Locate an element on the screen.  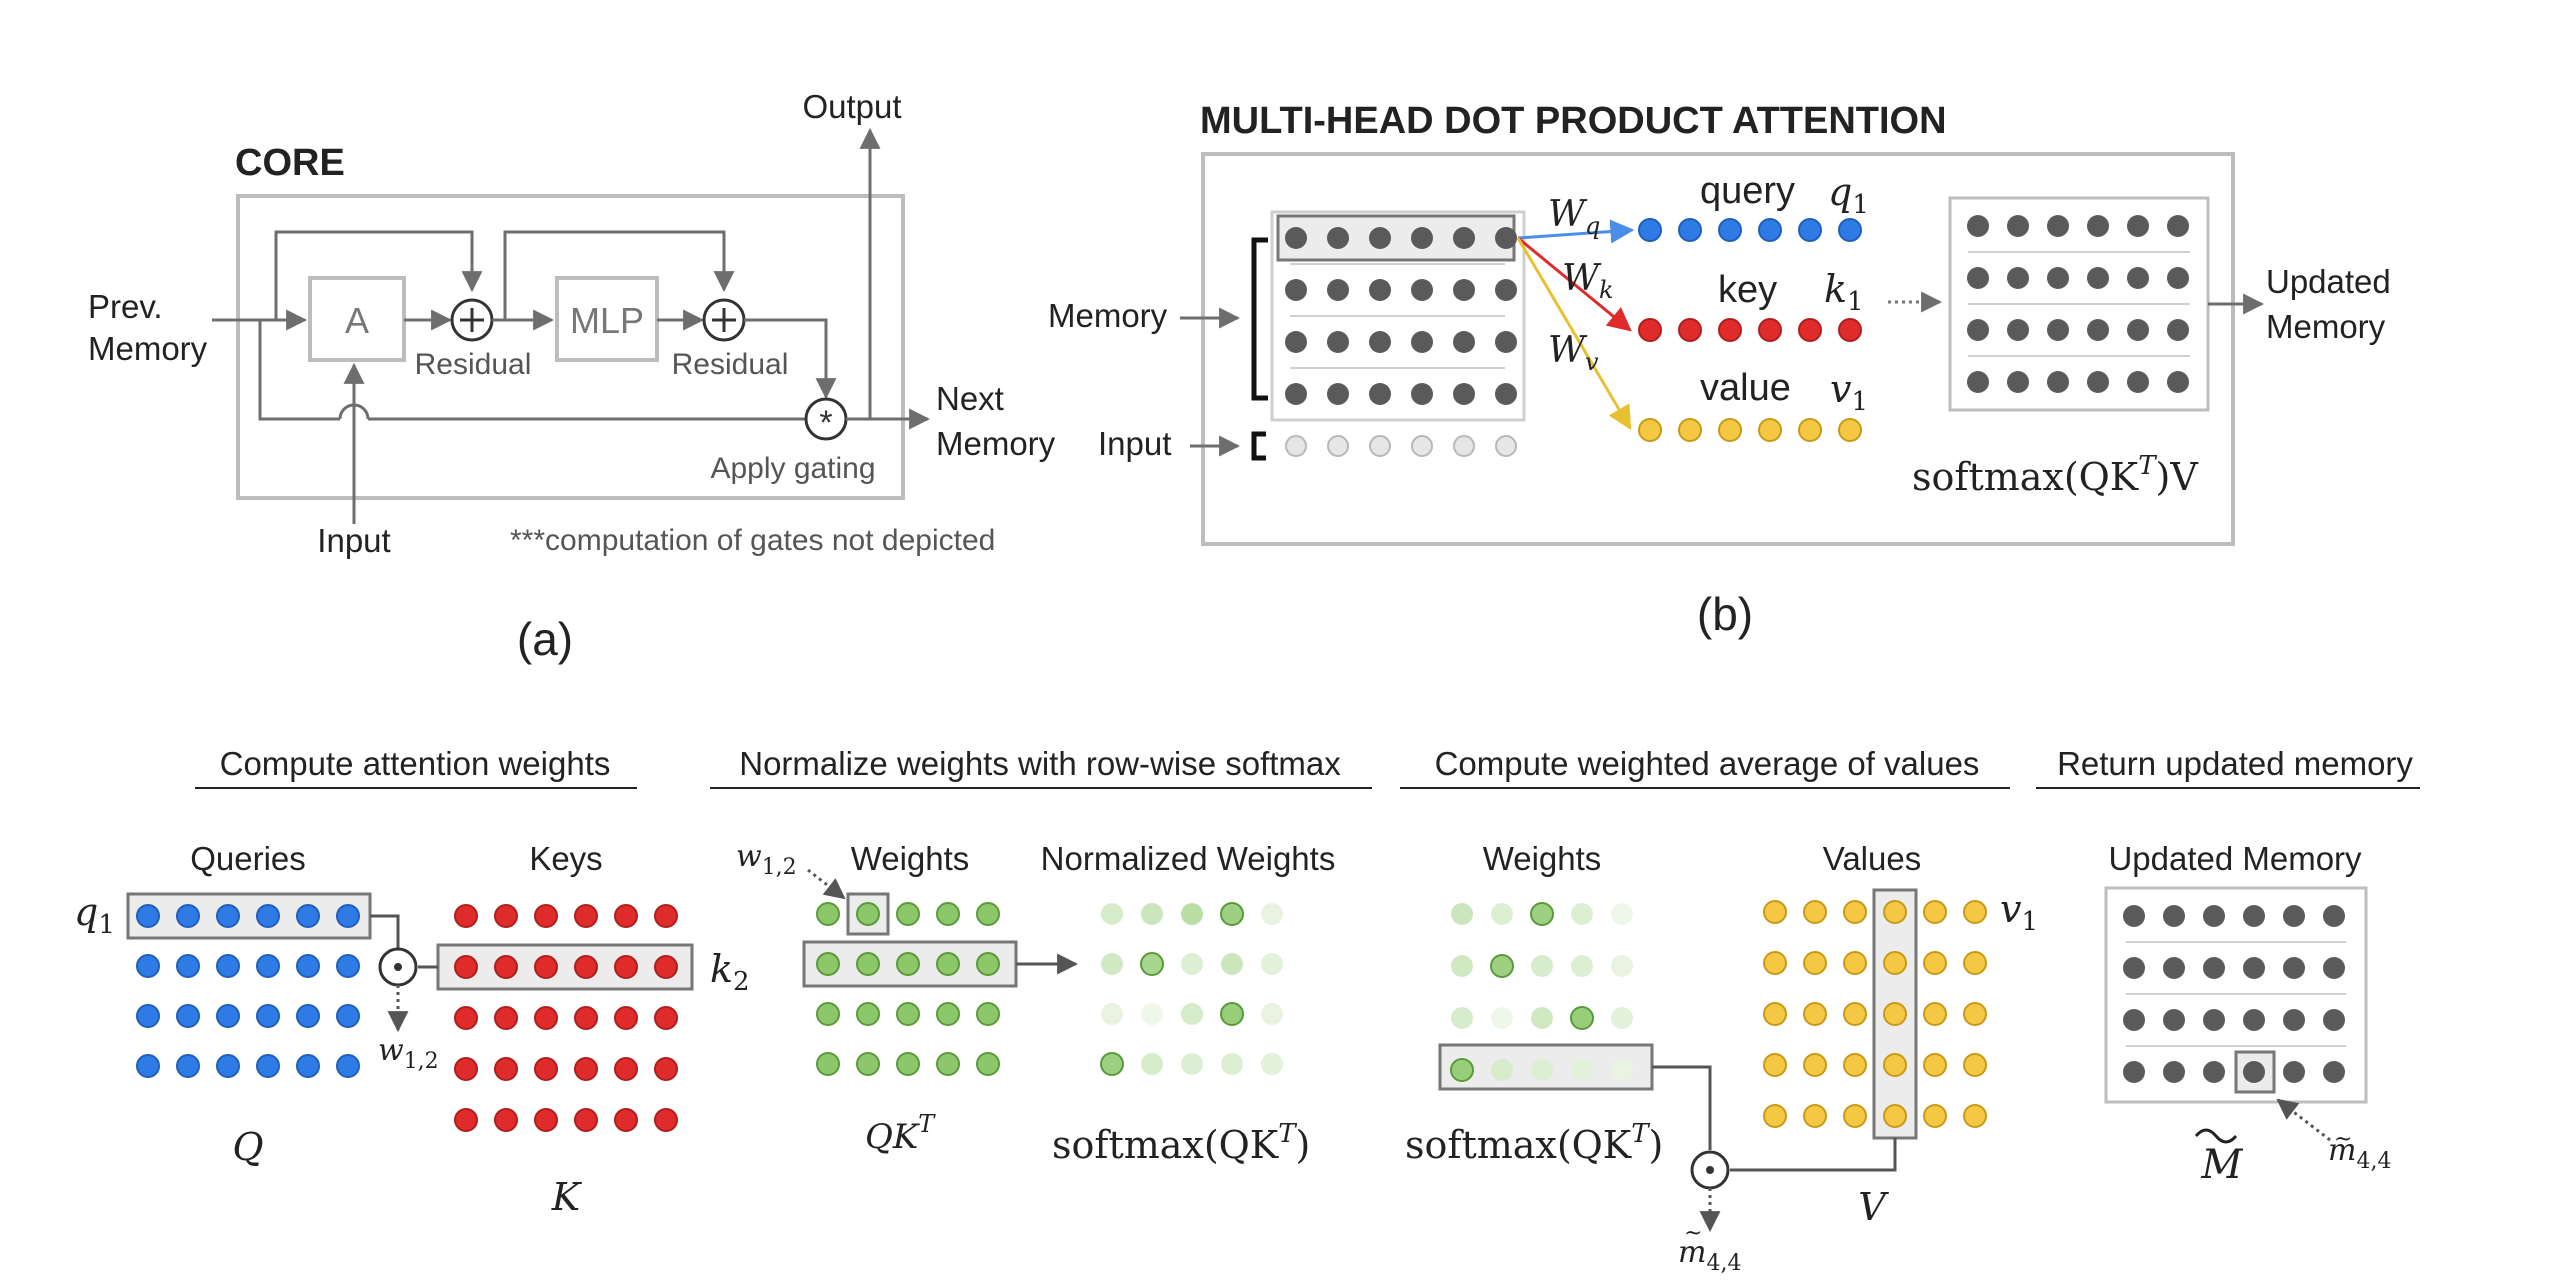
k2-row-highlight is located at coordinates (565, 967).